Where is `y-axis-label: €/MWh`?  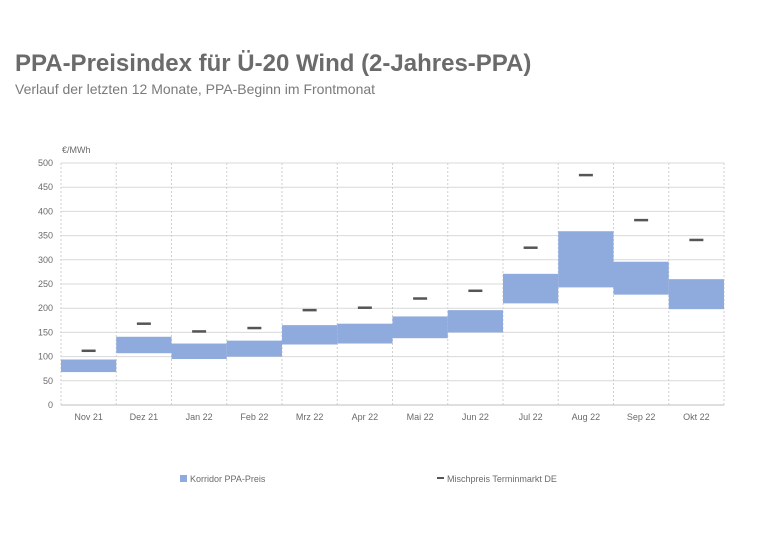
y-axis-label: €/MWh is located at coordinates (76, 150).